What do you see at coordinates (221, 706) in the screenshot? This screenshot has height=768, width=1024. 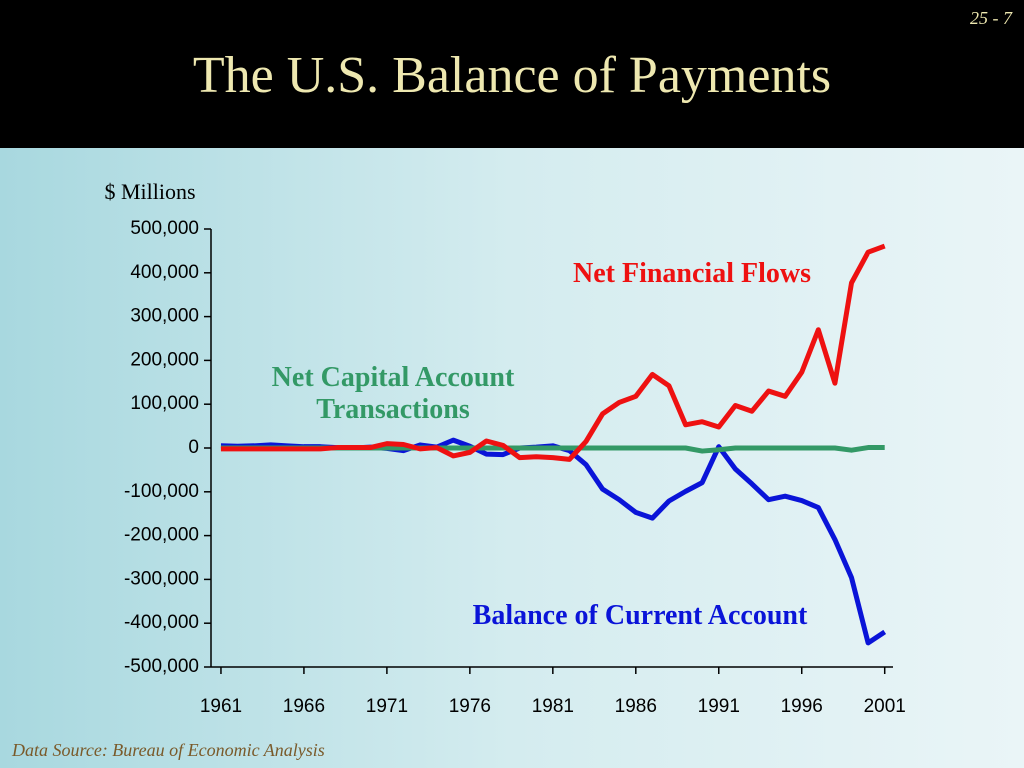 I see `x-tick-label: 1961` at bounding box center [221, 706].